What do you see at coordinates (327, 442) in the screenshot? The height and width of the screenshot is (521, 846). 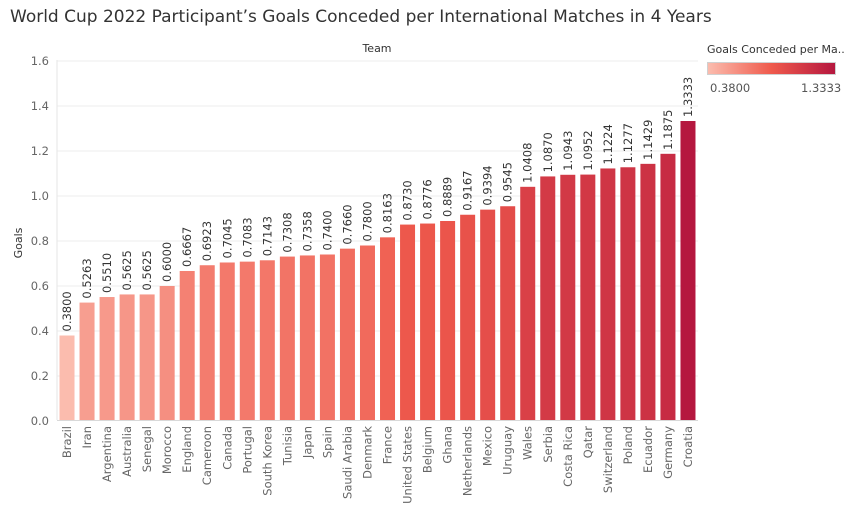 I see `category-label: Spain` at bounding box center [327, 442].